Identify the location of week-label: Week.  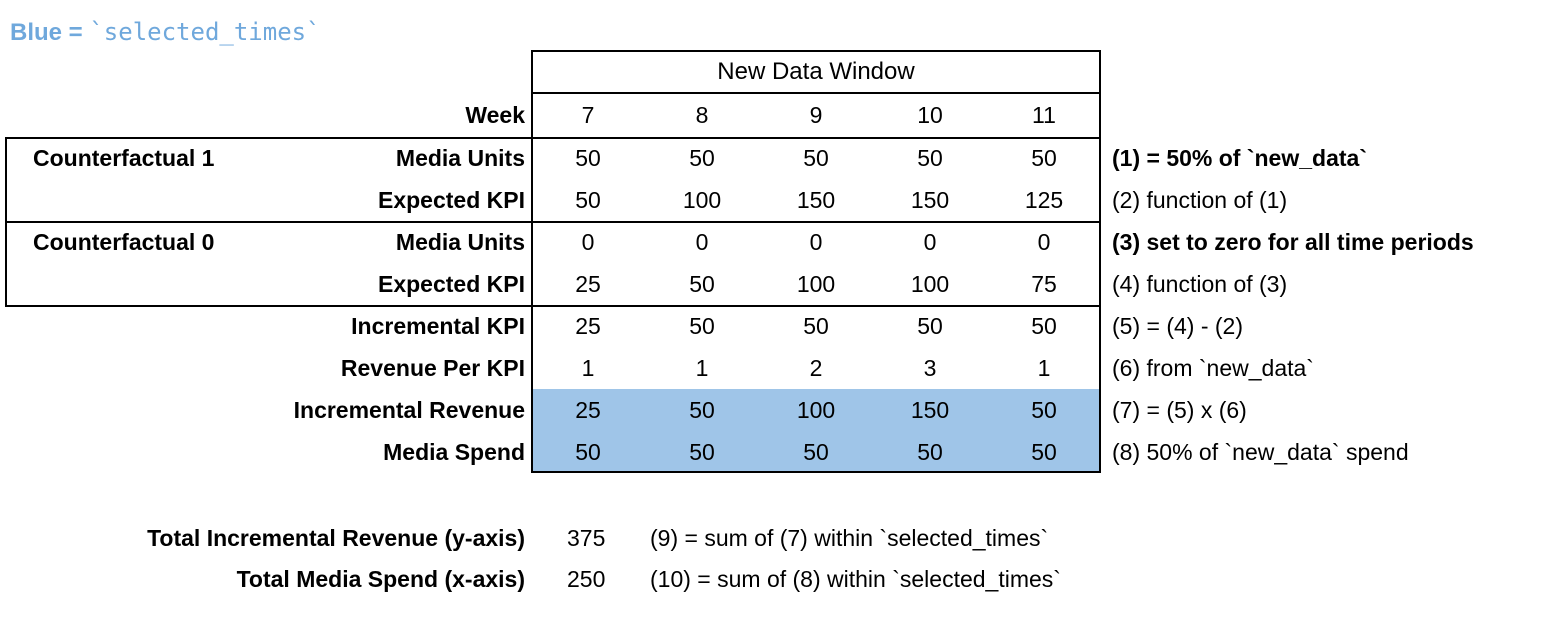
(495, 115).